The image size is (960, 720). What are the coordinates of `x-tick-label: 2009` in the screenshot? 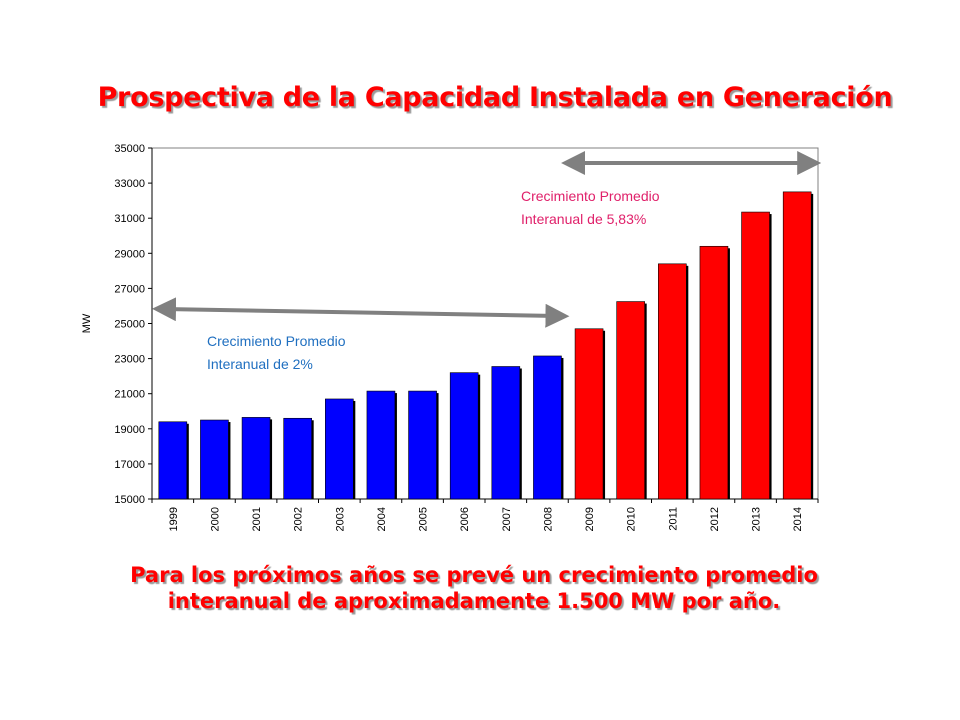 It's located at (590, 519).